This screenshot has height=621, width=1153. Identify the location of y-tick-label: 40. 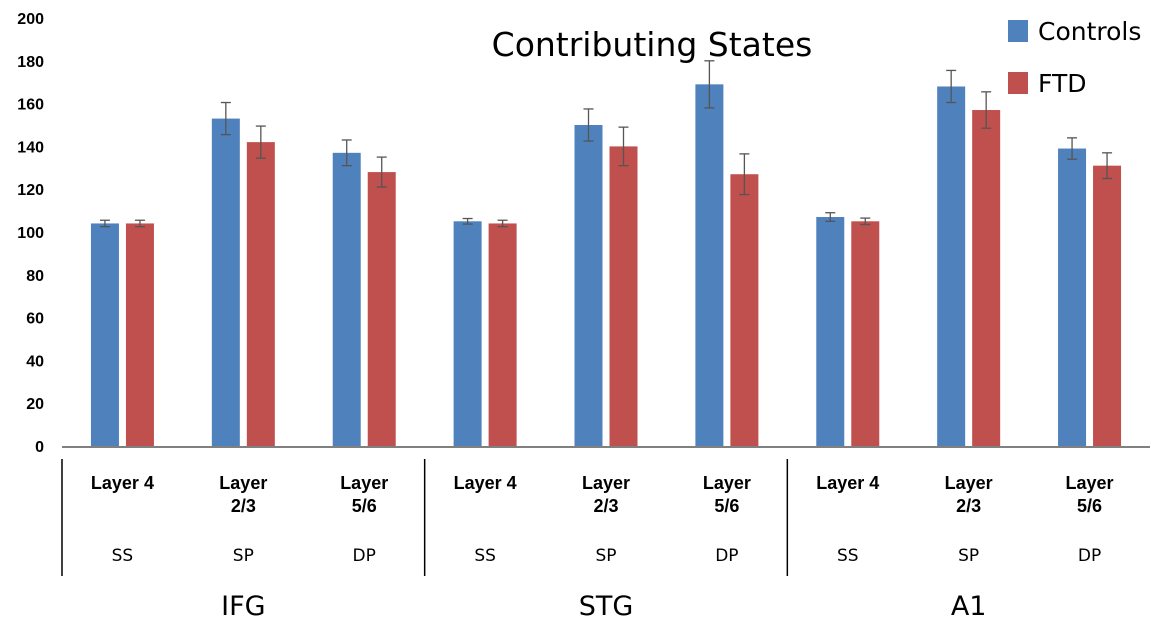
(35, 361).